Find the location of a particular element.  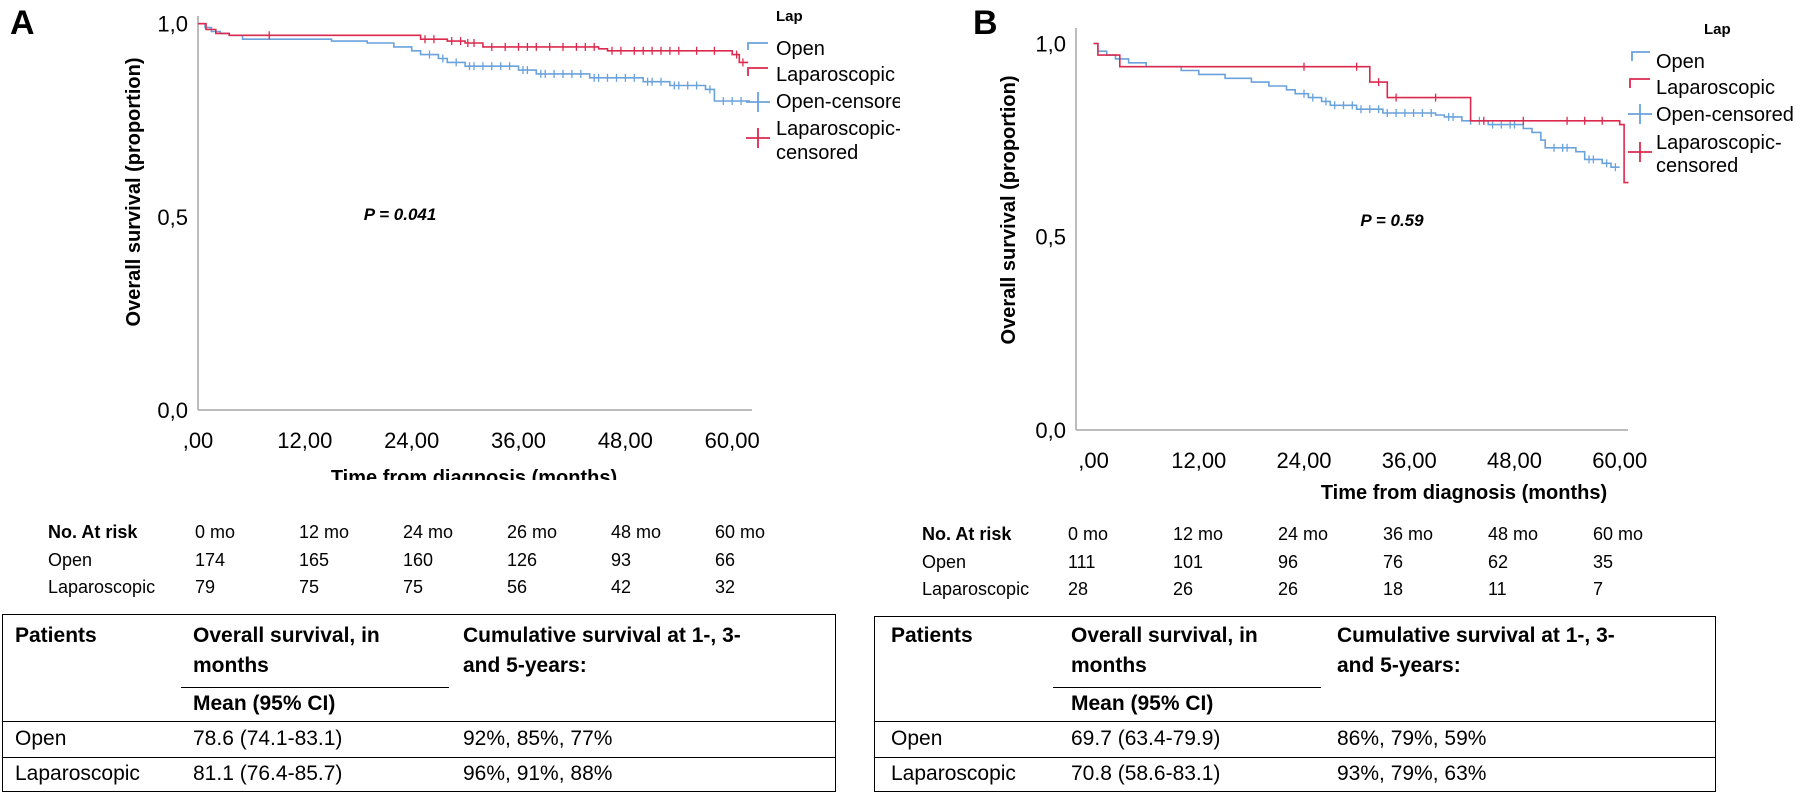

risk-value: 76 is located at coordinates (1393, 562).